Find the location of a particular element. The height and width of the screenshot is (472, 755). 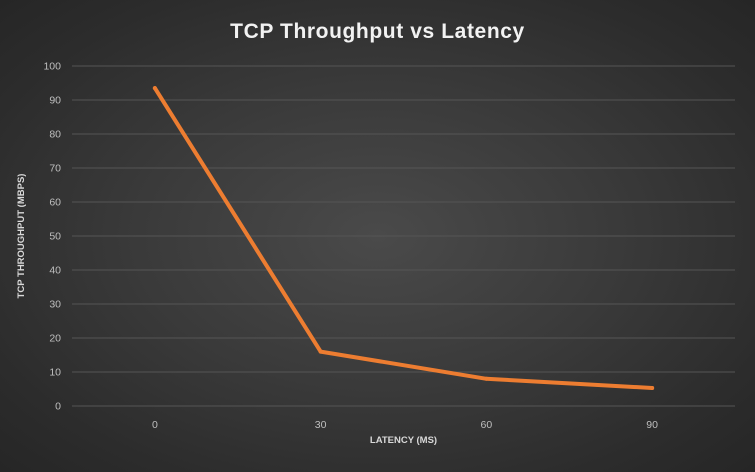

chart-title: TCP Throughput vs Latency is located at coordinates (377, 31).